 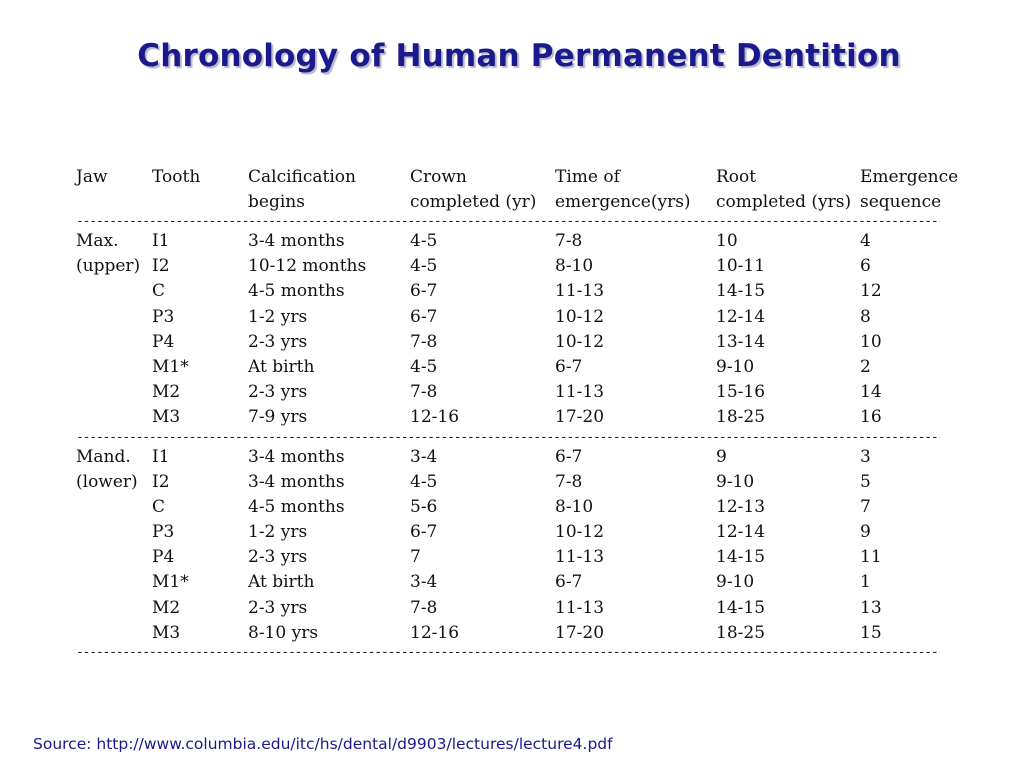 What do you see at coordinates (580, 341) in the screenshot?
I see `emergence-time-cell: 10-12` at bounding box center [580, 341].